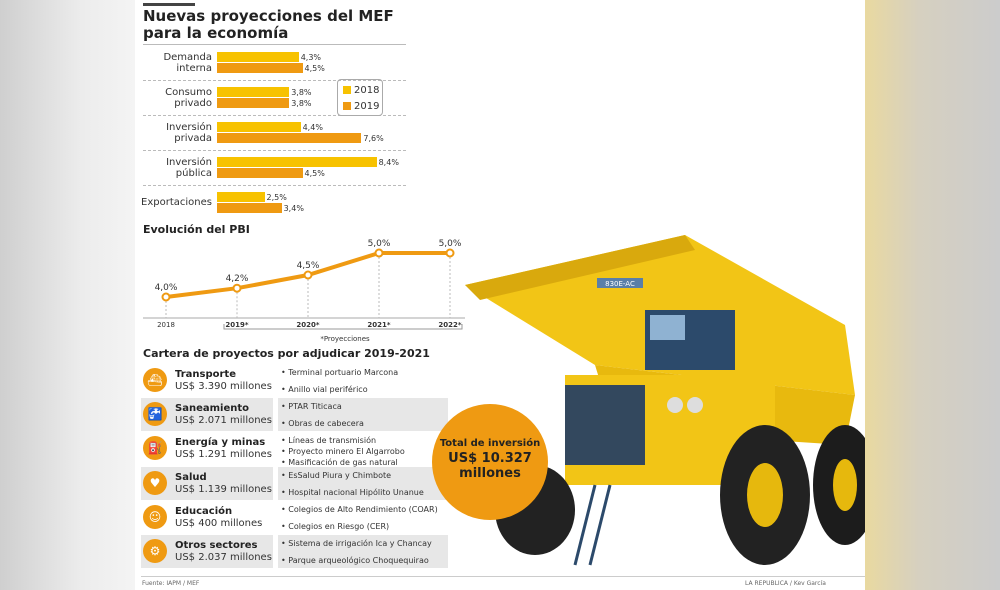 Image resolution: width=1000 pixels, height=590 pixels. I want to click on category-label: Demanda interna, so click(176, 63).